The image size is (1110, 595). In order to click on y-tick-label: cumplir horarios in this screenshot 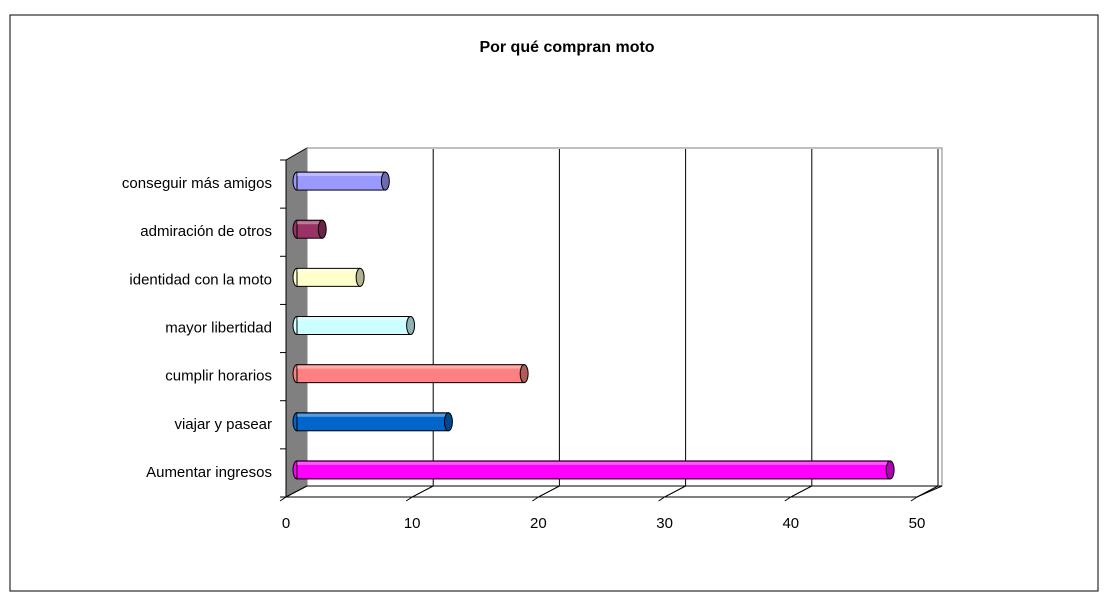, I will do `click(218, 376)`.